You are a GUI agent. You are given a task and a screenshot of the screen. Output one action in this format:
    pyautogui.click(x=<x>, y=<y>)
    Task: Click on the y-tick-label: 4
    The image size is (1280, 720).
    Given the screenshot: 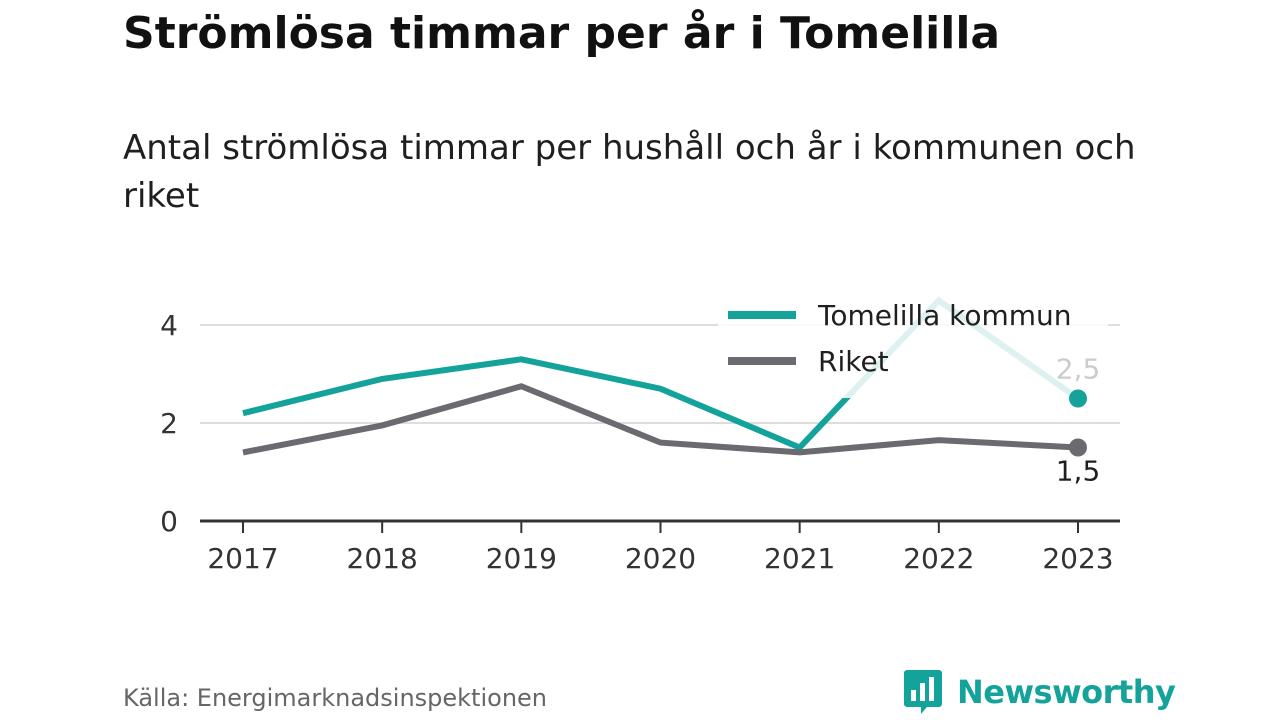 What is the action you would take?
    pyautogui.click(x=169, y=325)
    